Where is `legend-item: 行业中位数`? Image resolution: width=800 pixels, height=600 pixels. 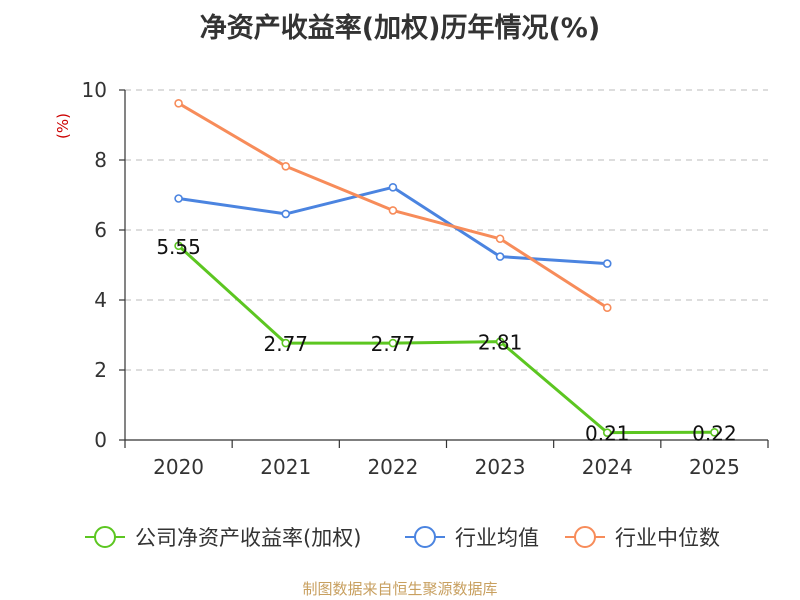 legend-item: 行业中位数 is located at coordinates (642, 538).